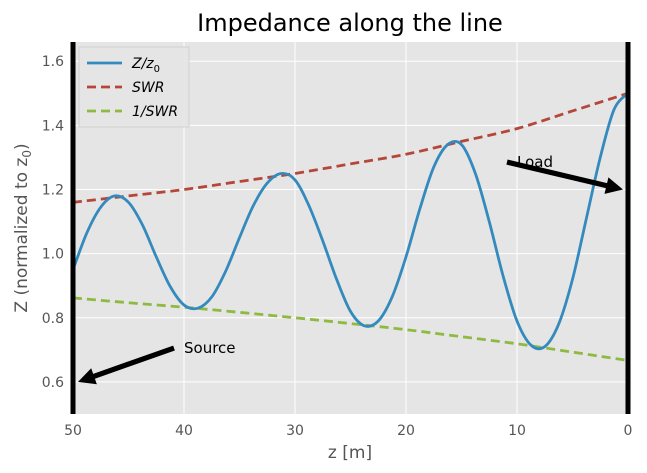 The width and height of the screenshot is (647, 473). What do you see at coordinates (148, 88) in the screenshot?
I see `legend-label-swr: SWR` at bounding box center [148, 88].